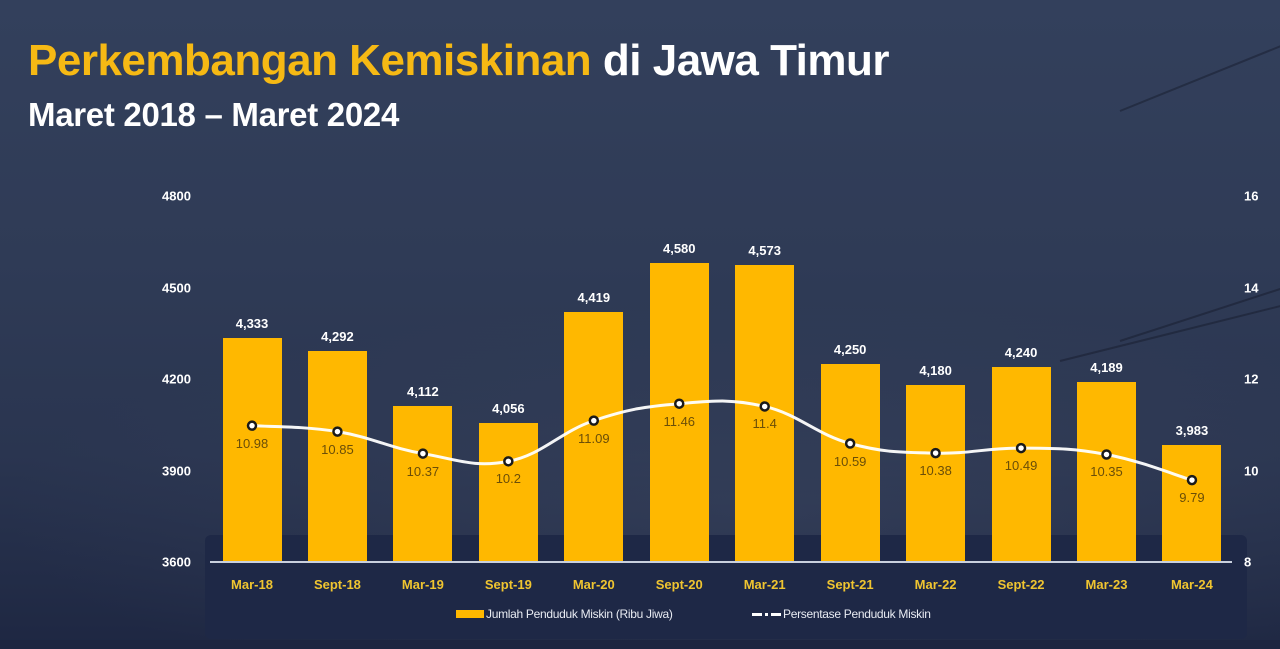 The width and height of the screenshot is (1280, 649). Describe the element at coordinates (1251, 470) in the screenshot. I see `right-axis-tick: 10` at that location.